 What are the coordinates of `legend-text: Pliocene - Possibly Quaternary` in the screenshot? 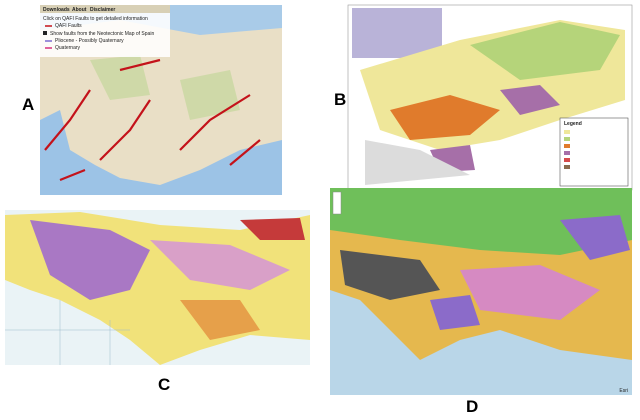 It's located at (89, 41).